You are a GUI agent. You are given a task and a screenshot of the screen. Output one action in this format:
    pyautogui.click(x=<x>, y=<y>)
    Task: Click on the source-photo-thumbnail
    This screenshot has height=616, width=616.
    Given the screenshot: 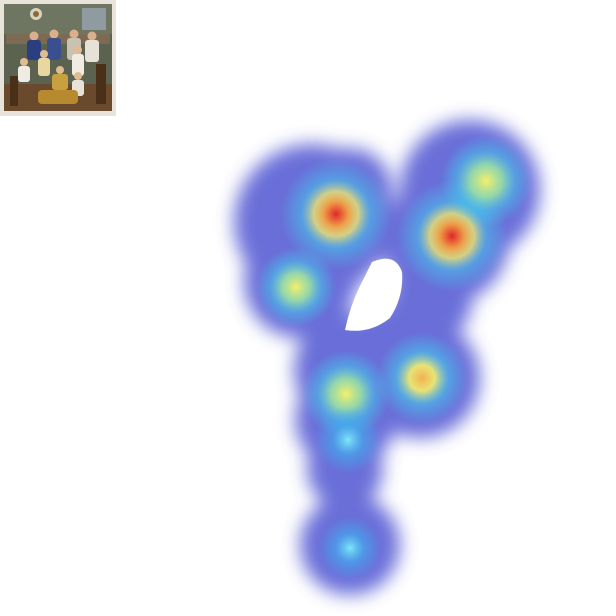 What is the action you would take?
    pyautogui.click(x=58, y=58)
    